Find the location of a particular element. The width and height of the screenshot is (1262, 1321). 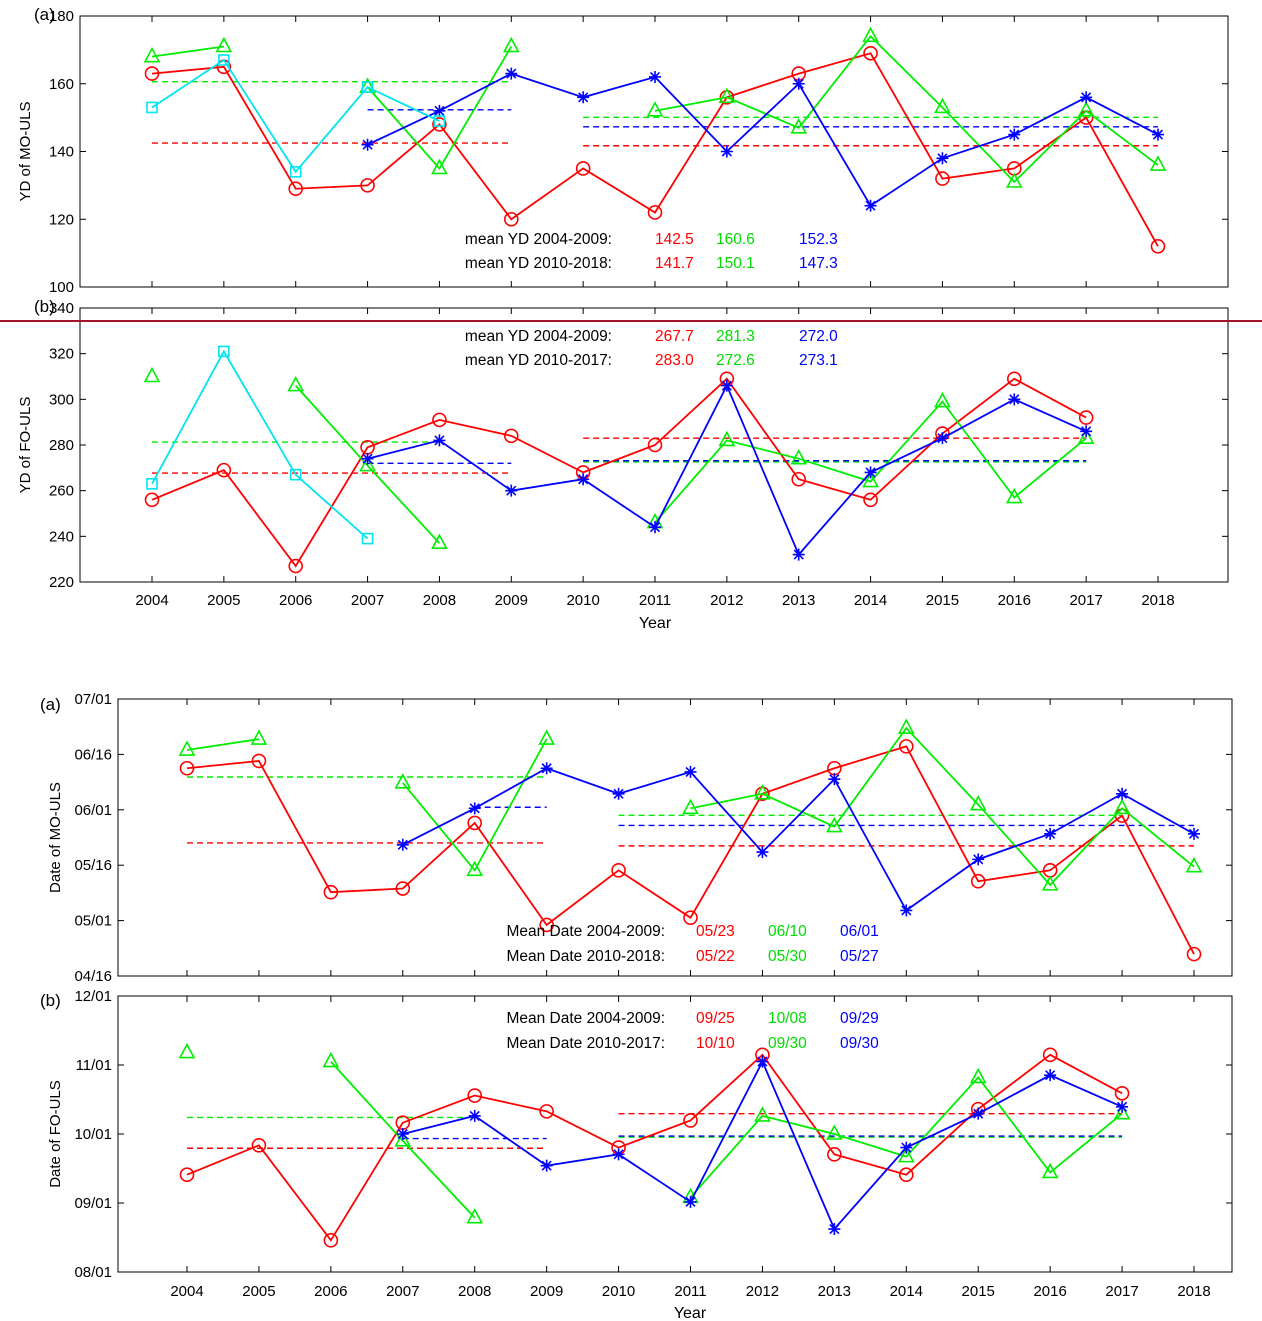

annotation-value: 141.7 is located at coordinates (674, 263).